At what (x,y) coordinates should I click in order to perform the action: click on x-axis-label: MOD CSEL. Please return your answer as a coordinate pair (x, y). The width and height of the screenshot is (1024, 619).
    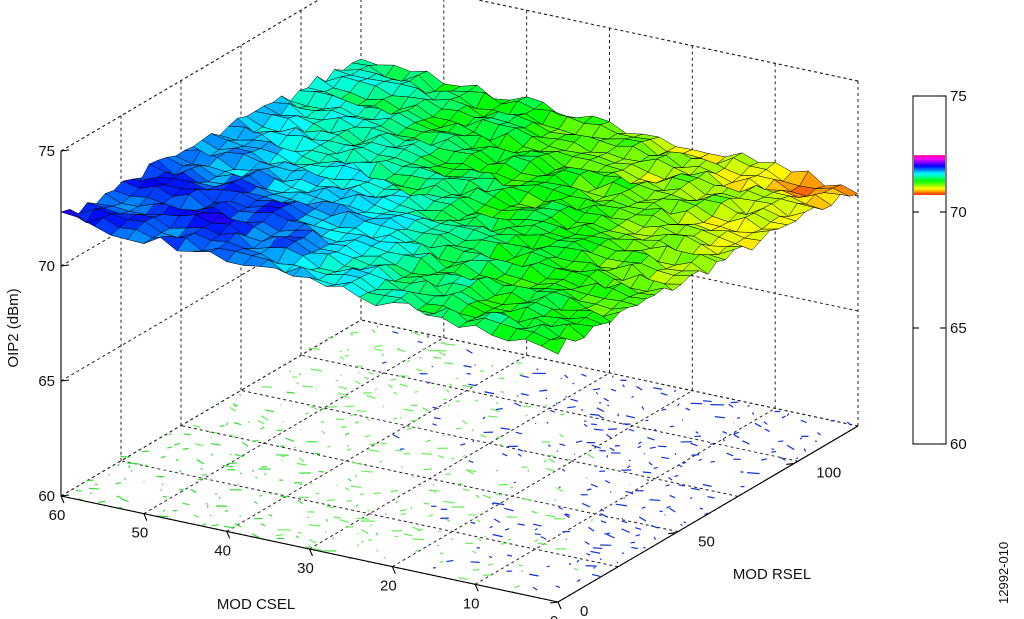
    Looking at the image, I should click on (256, 604).